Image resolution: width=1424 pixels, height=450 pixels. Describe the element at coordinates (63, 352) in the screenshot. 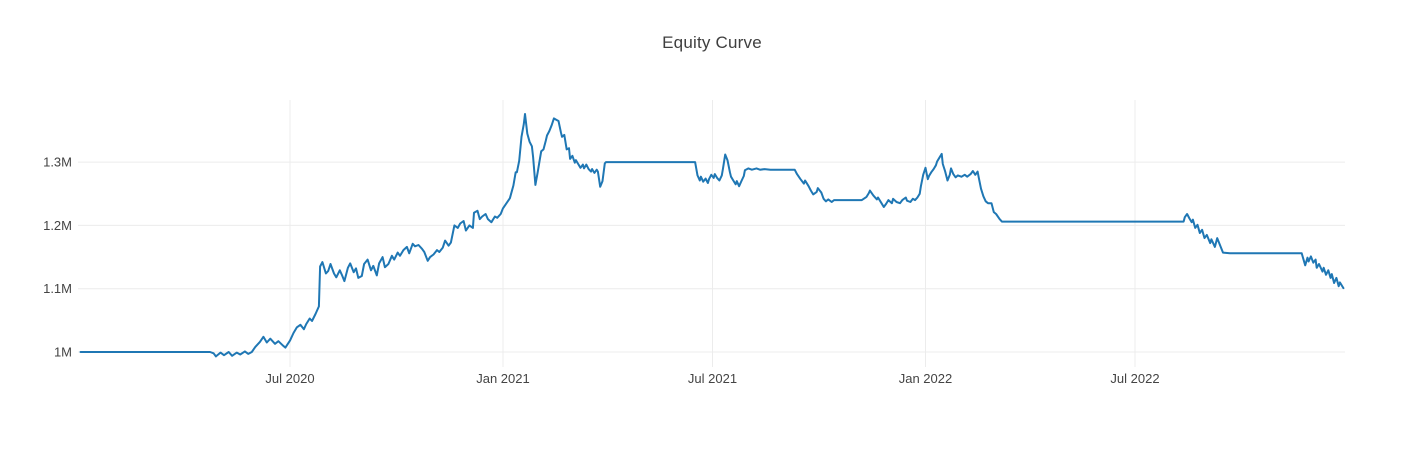

I see `y-tick-label: 1M` at that location.